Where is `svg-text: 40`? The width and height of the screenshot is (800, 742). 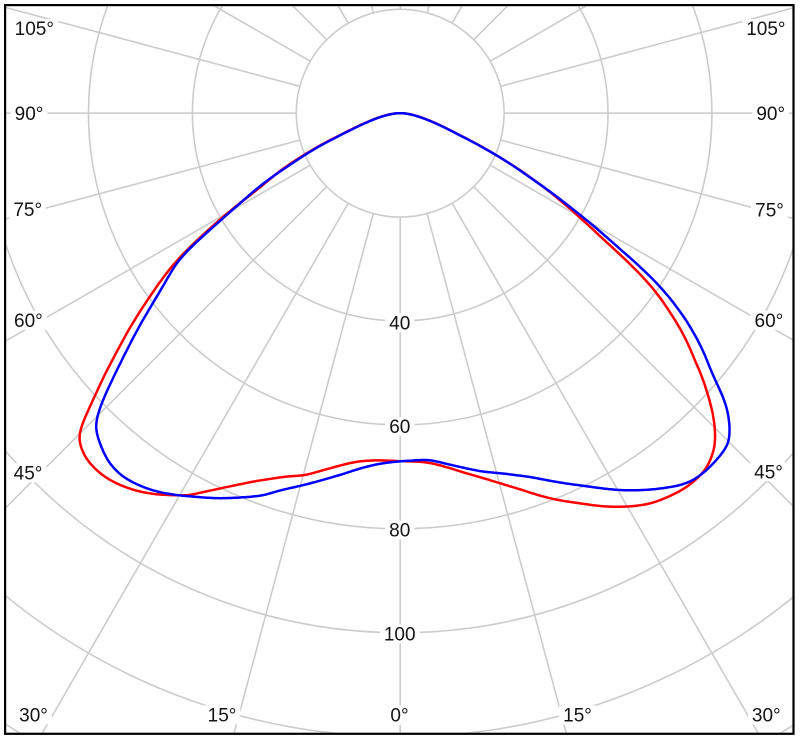 svg-text: 40 is located at coordinates (399, 323).